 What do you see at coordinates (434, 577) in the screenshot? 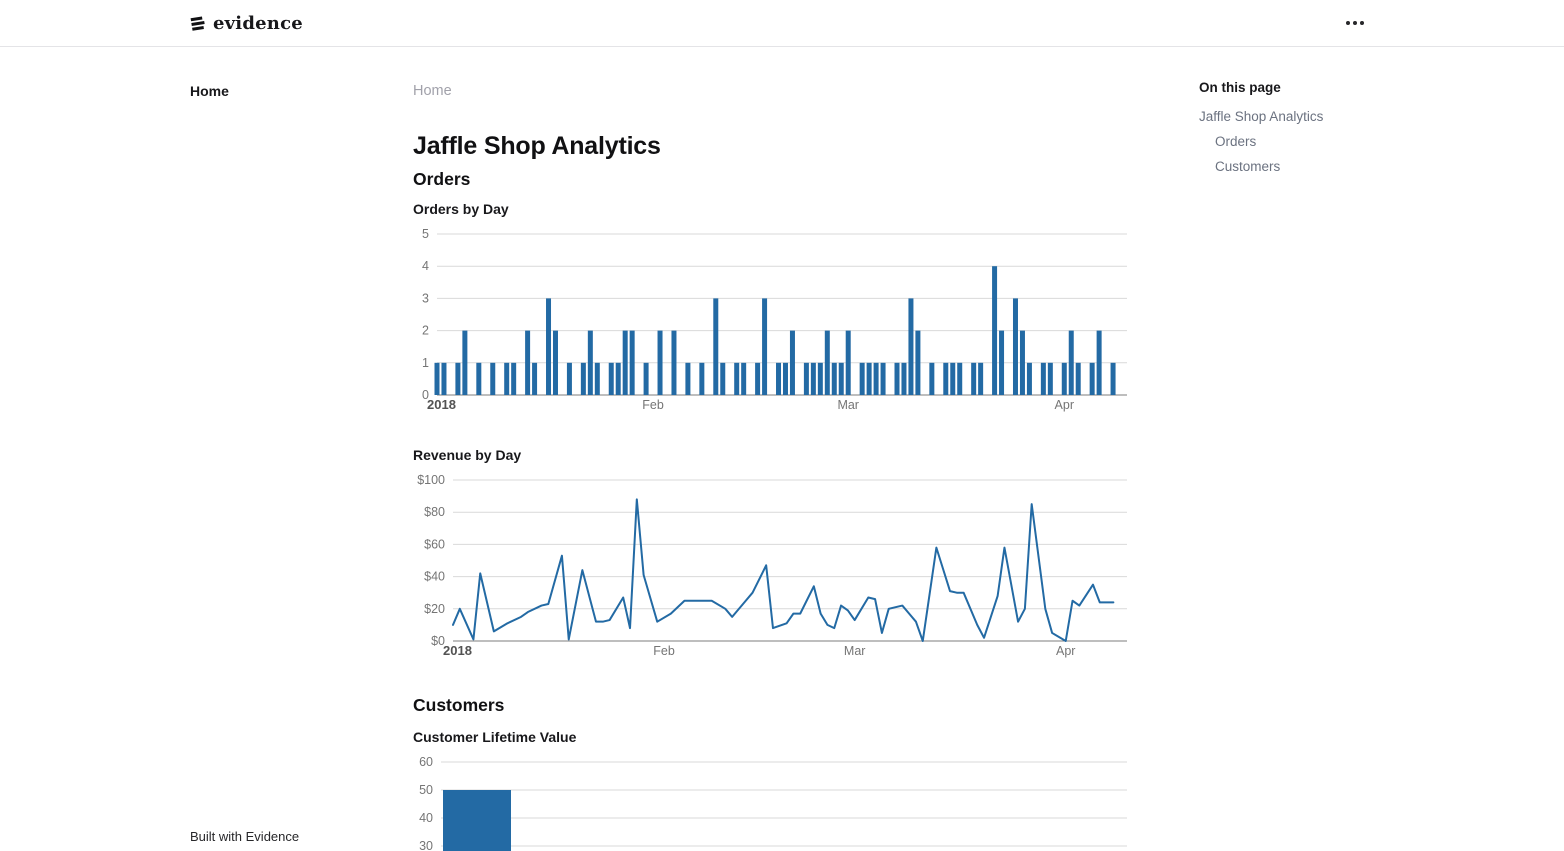
I see `svg-text: $40` at bounding box center [434, 577].